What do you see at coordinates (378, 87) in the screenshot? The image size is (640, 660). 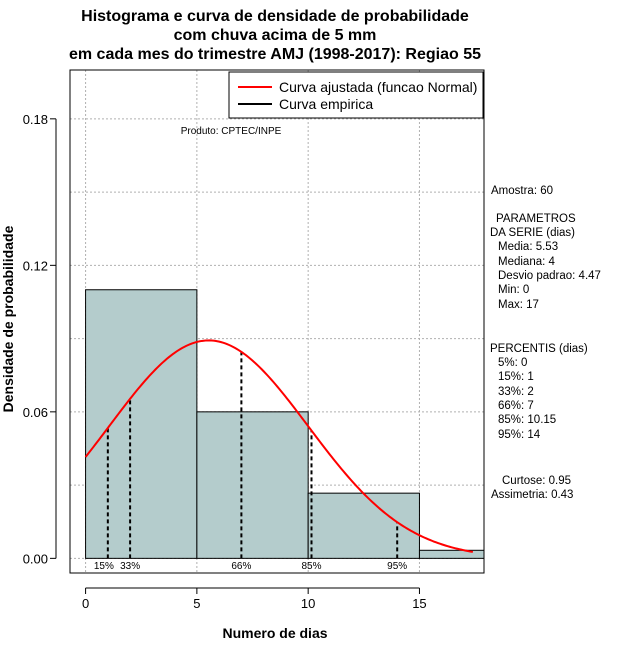 I see `legend-item-normal: Curva ajustada (funcao Normal)` at bounding box center [378, 87].